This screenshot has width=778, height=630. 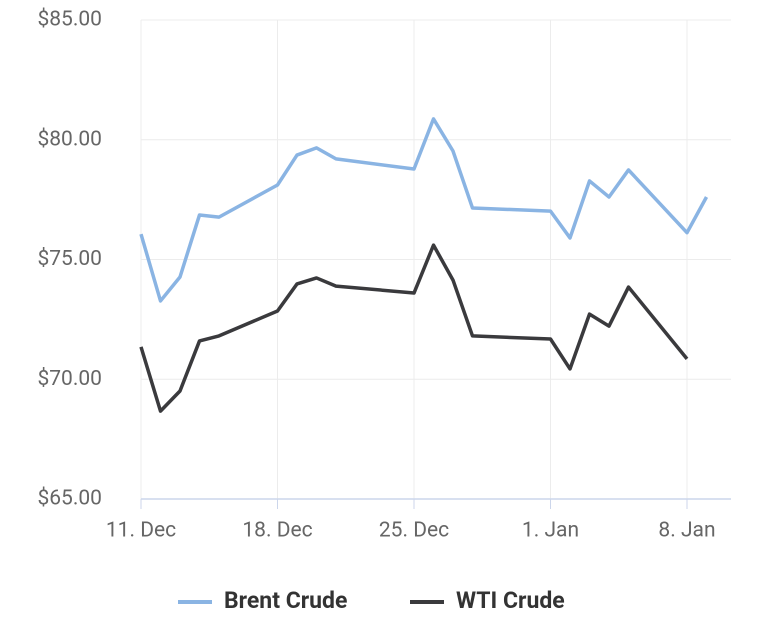 I want to click on y-tick-label: $80.00, so click(x=69, y=139).